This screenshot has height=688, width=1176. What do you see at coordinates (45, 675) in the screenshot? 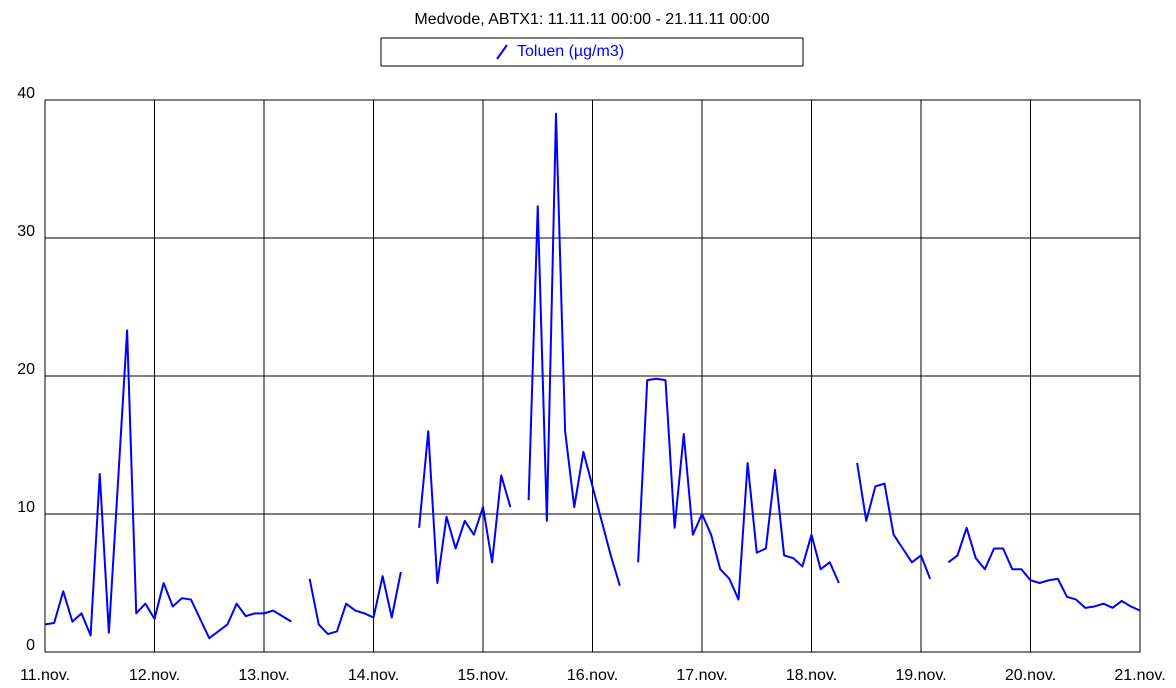
I see `x-tick-label: 11.nov.` at bounding box center [45, 675].